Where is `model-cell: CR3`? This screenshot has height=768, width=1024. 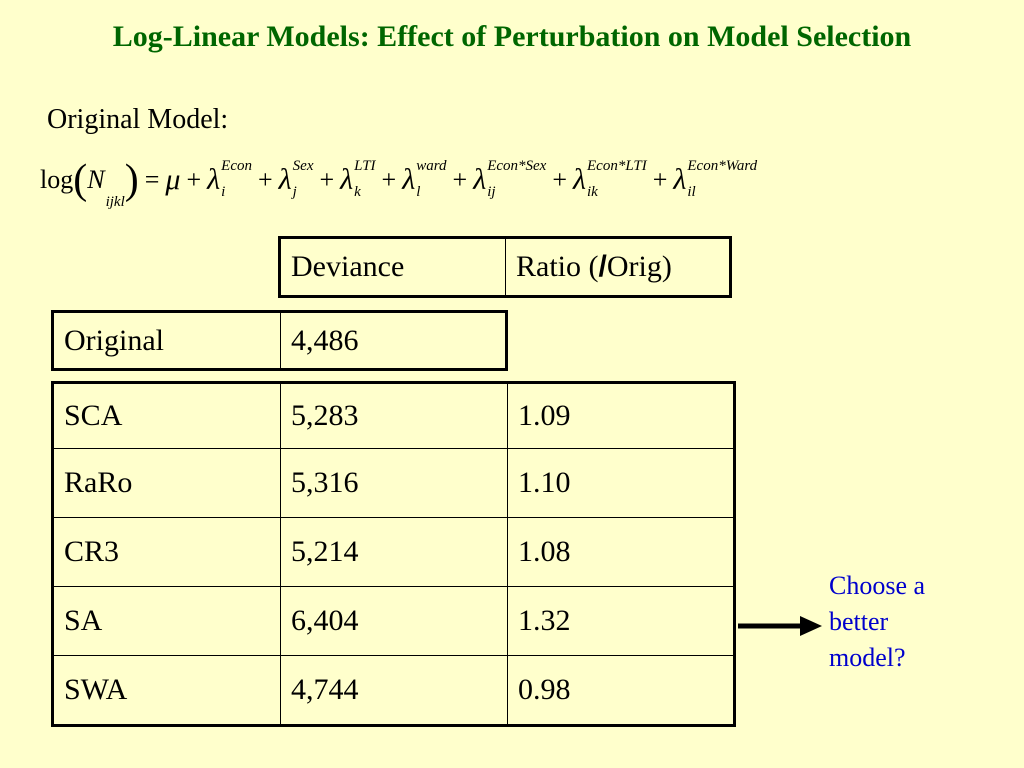 model-cell: CR3 is located at coordinates (166, 552).